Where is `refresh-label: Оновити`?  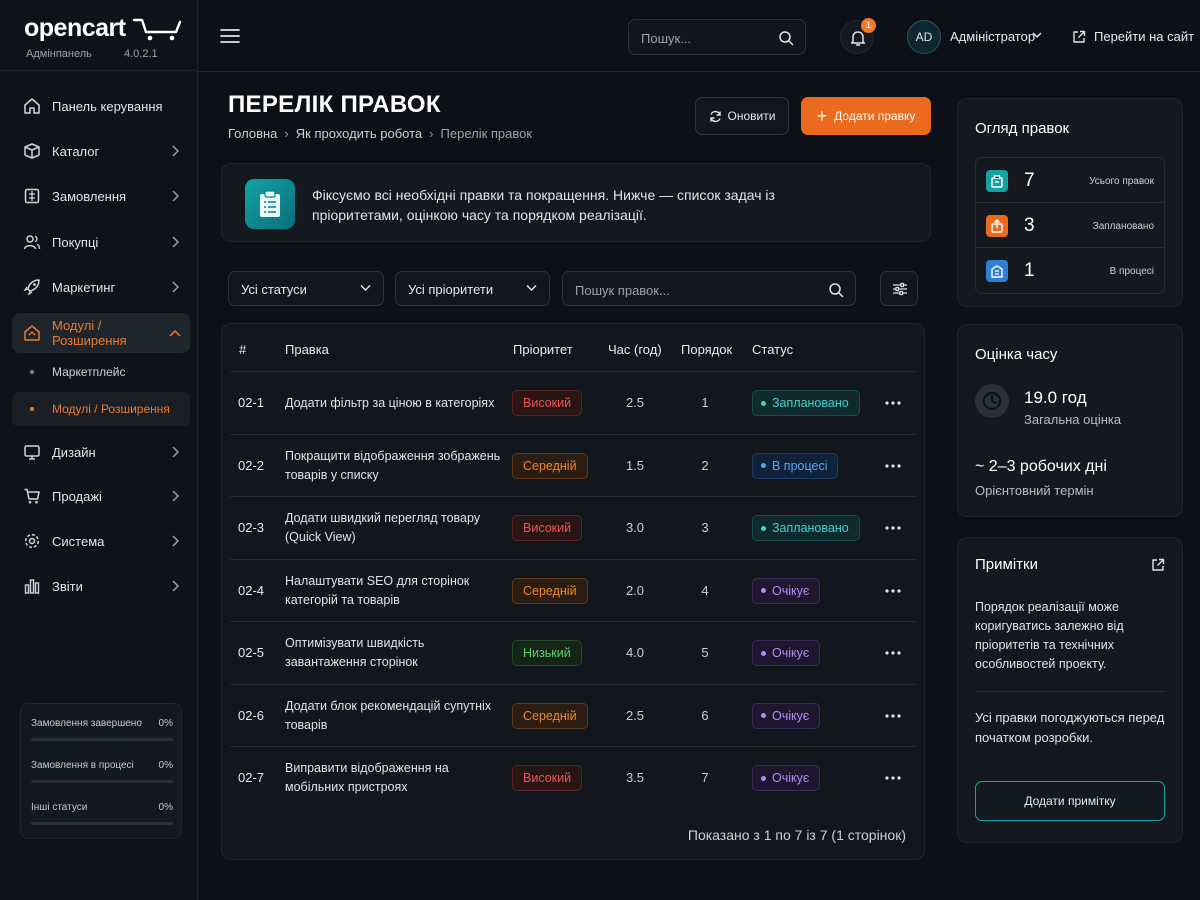
refresh-label: Оновити is located at coordinates (751, 116).